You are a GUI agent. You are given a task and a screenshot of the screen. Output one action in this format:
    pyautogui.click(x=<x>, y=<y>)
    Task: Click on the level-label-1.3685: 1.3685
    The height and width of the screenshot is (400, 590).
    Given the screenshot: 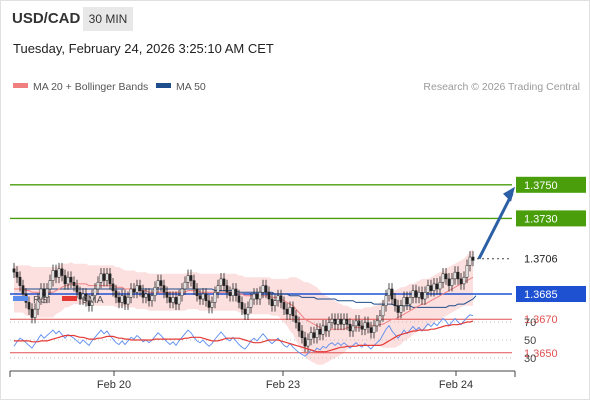 What is the action you would take?
    pyautogui.click(x=541, y=295)
    